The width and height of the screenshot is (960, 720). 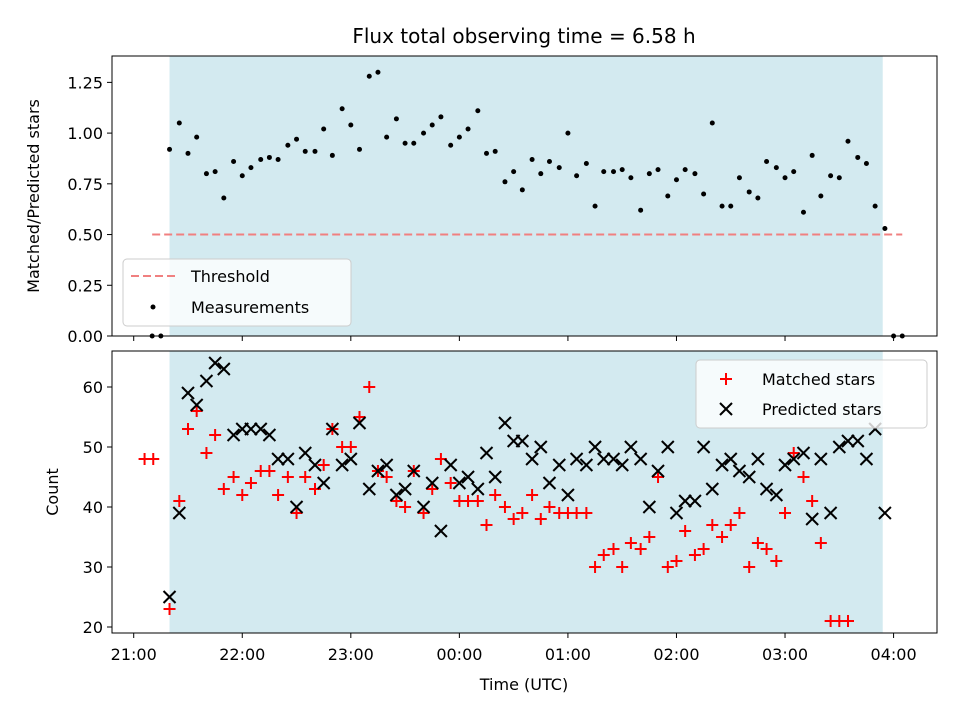 I want to click on top-x-ticks, so click(x=514, y=338).